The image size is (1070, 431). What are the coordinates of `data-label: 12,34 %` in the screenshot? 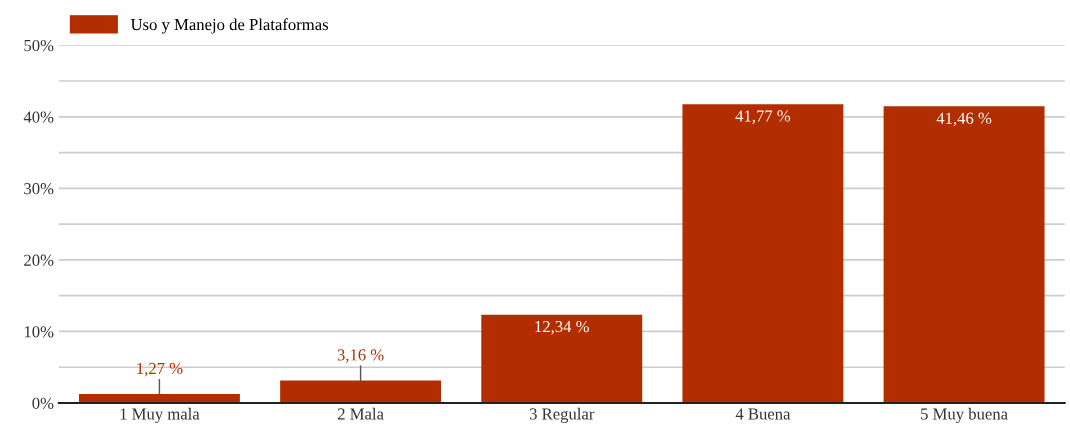 It's located at (562, 327).